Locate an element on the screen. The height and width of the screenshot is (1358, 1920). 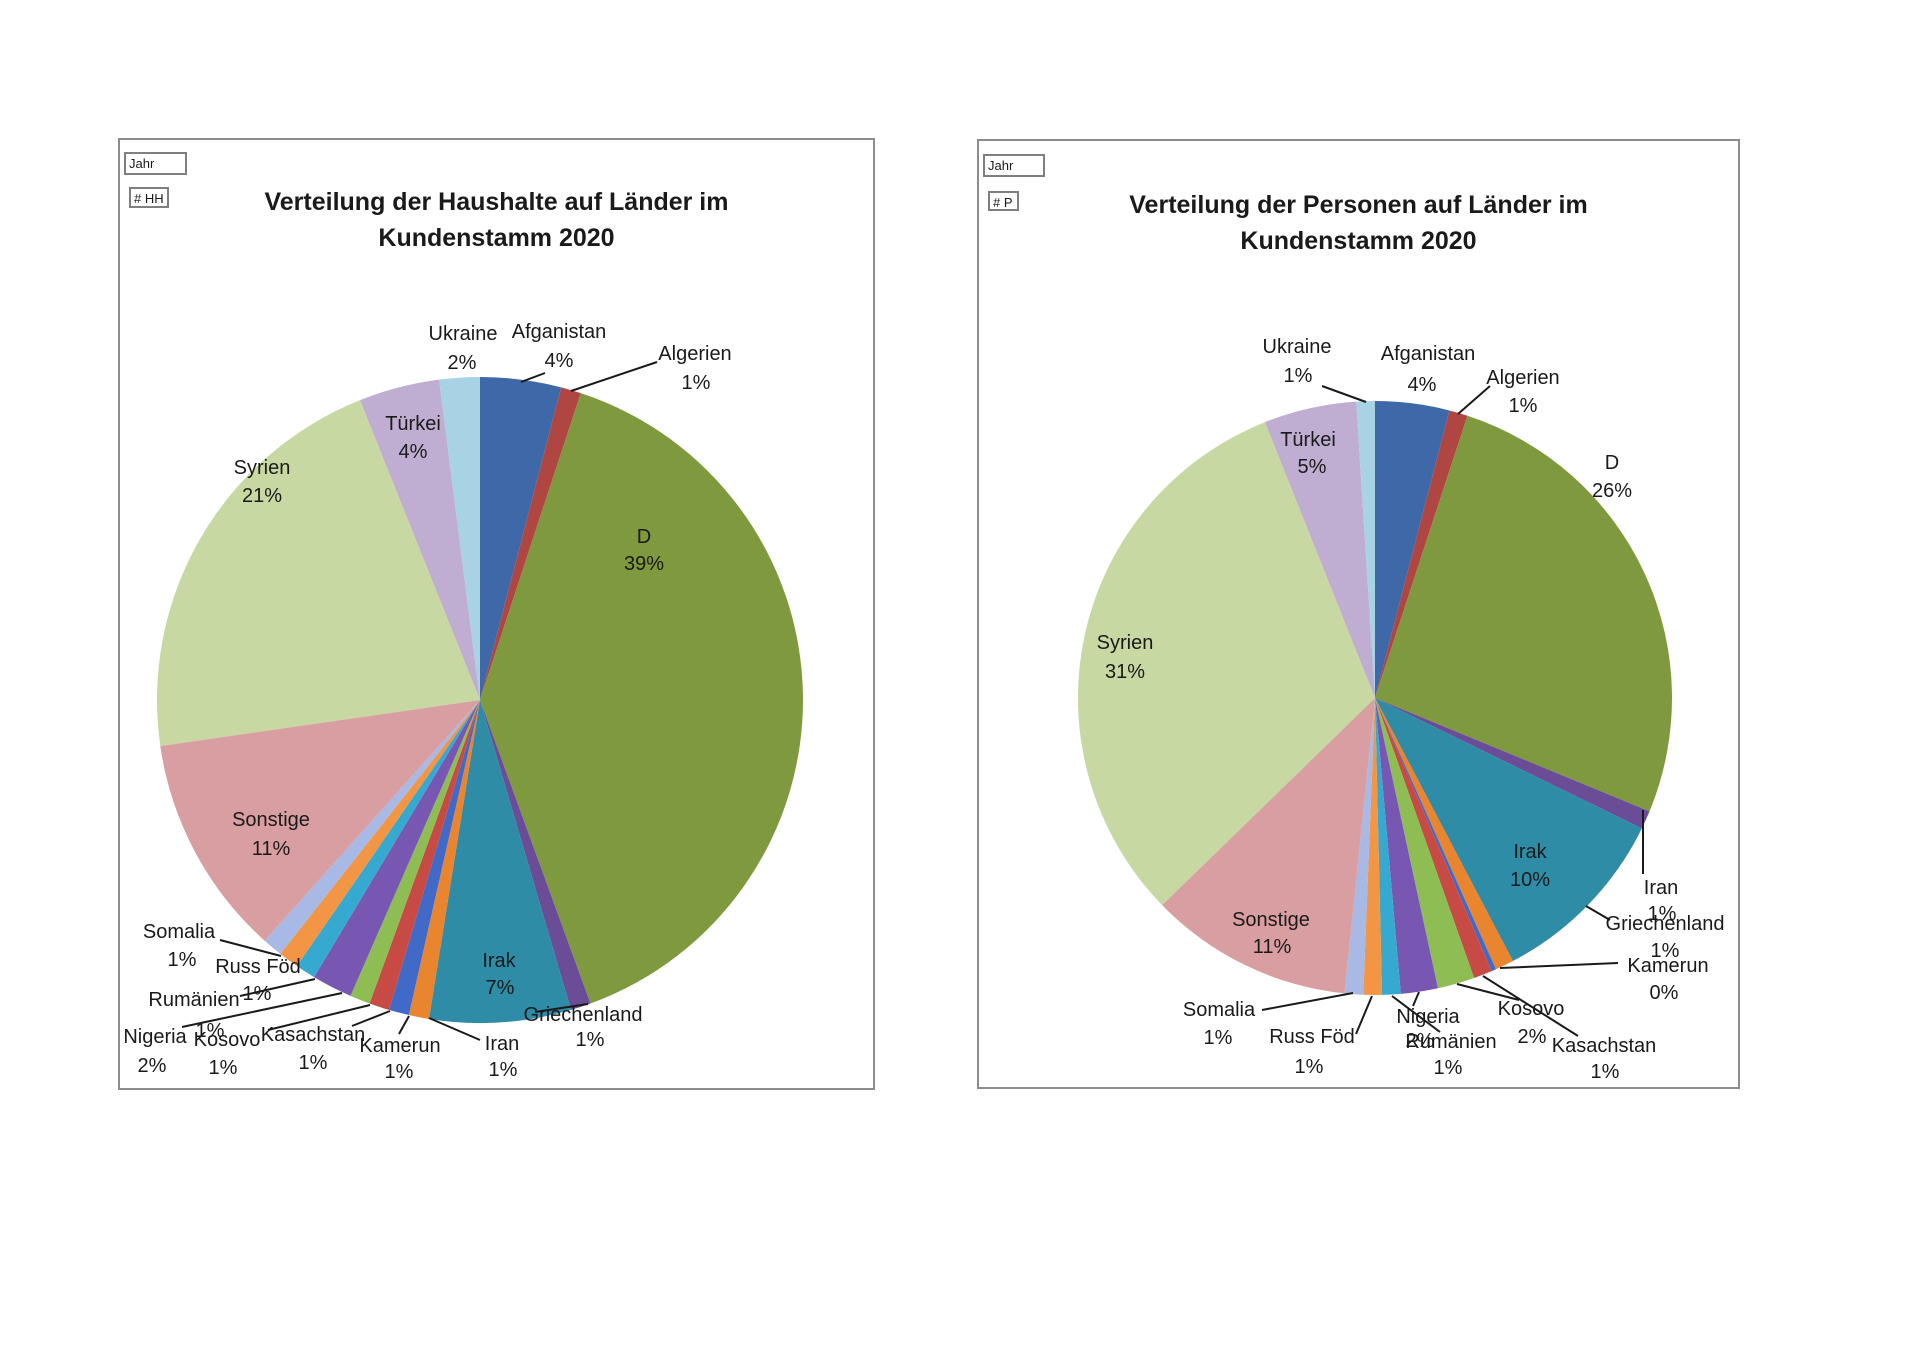
slice-label-d-chart0: D is located at coordinates (644, 537).